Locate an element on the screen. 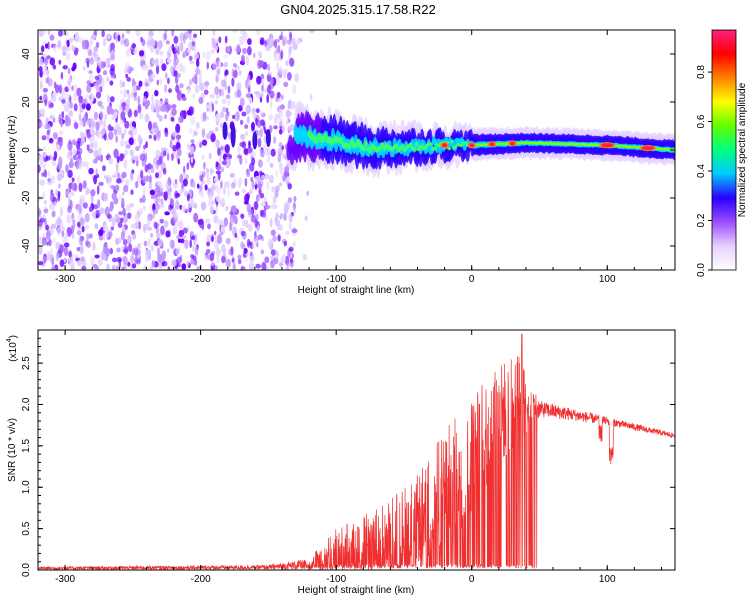 Image resolution: width=750 pixels, height=600 pixels. snr-scale-prefix: (x10 is located at coordinates (13, 352).